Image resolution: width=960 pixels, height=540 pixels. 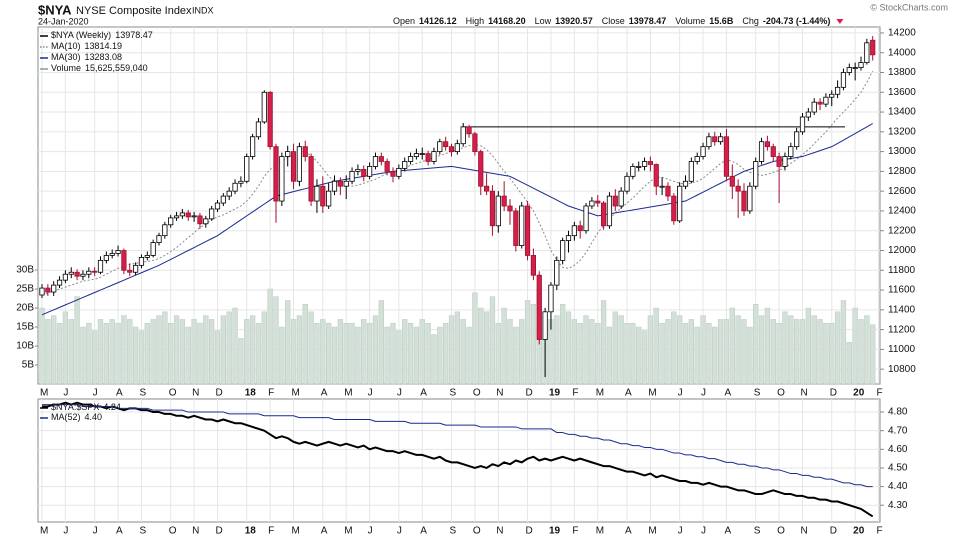 I want to click on y-tick-label: 10800, so click(x=902, y=369).